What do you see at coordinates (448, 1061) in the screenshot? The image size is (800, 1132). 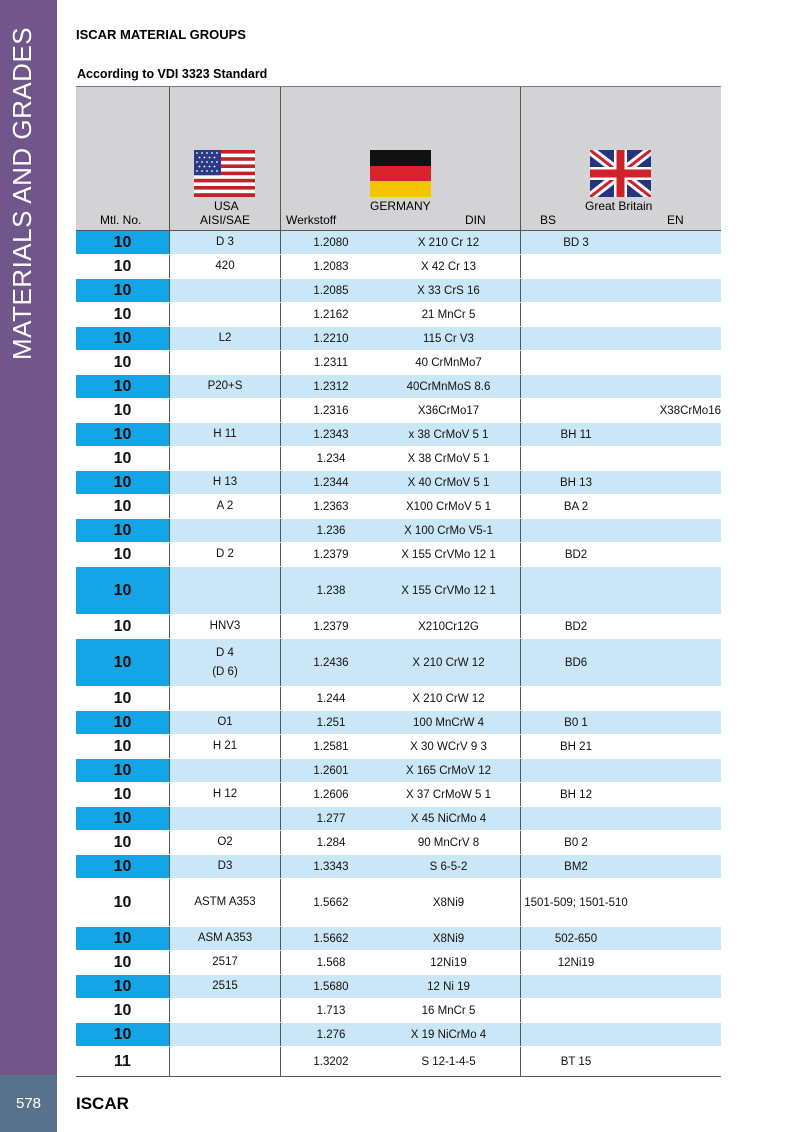 I see `din-cell: S 12-1-4-5` at bounding box center [448, 1061].